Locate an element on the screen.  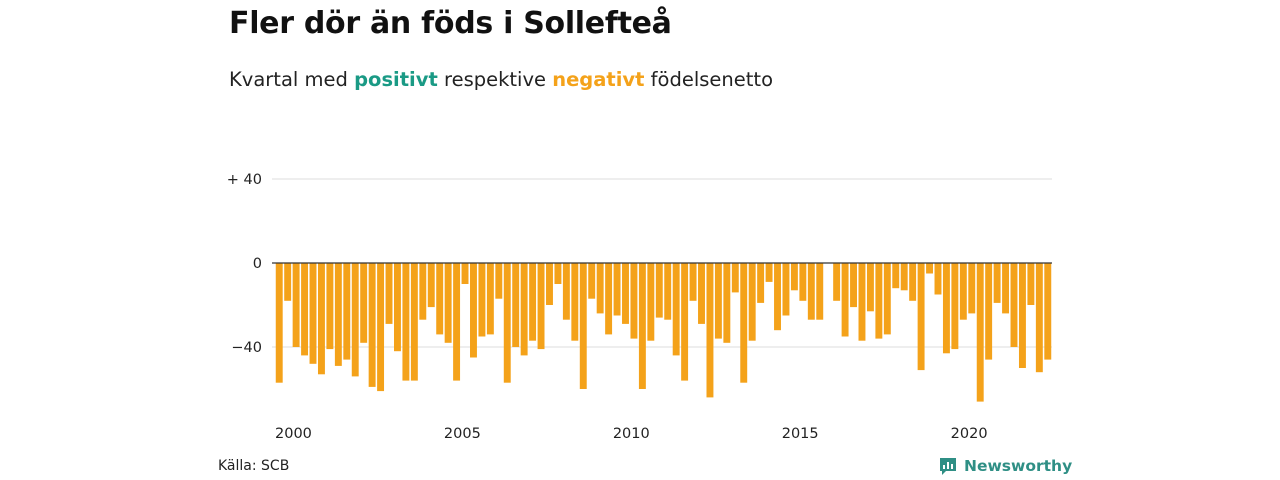
y-tick-label: + 40 is located at coordinates (244, 180).